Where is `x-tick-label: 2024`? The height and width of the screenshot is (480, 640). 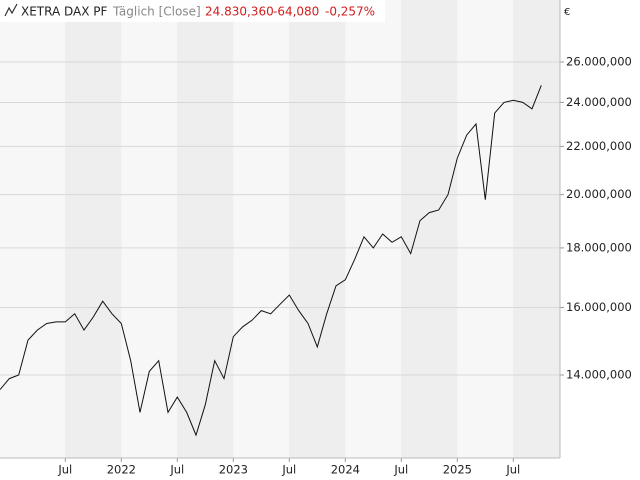 x-tick-label: 2024 is located at coordinates (345, 470).